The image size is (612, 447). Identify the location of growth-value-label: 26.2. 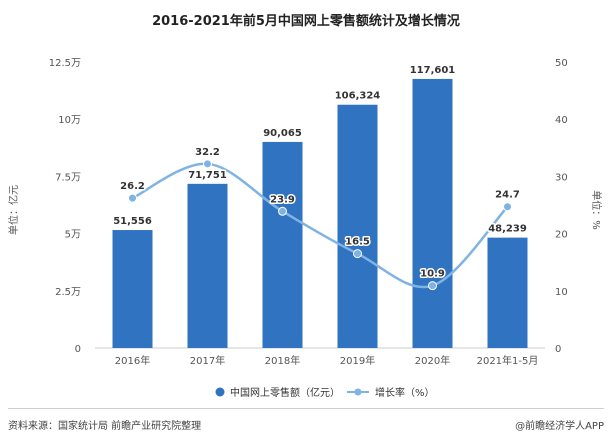
(132, 186).